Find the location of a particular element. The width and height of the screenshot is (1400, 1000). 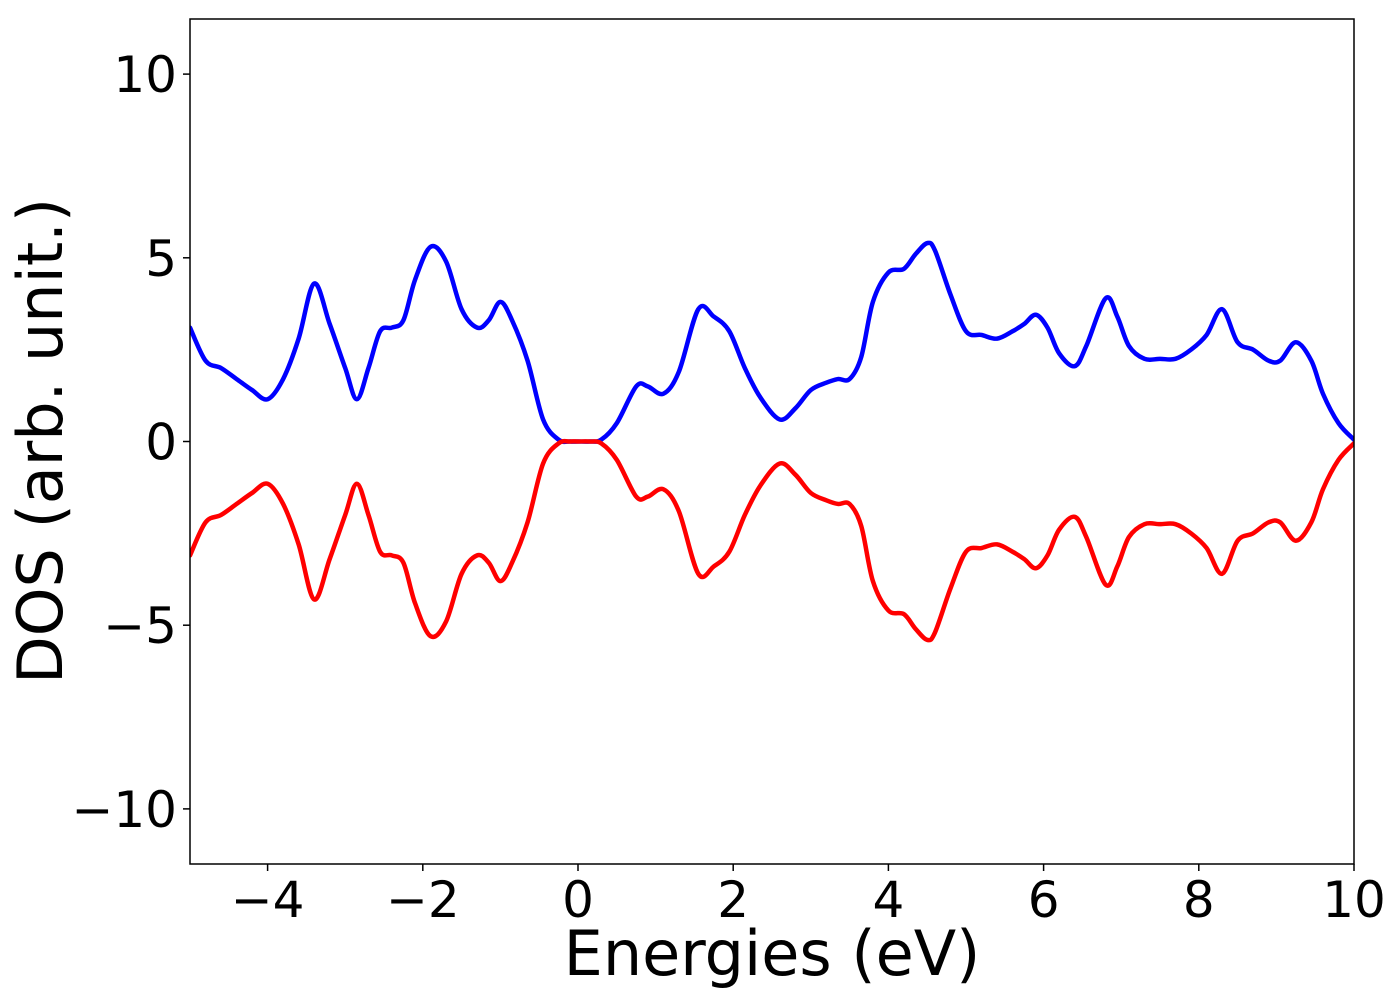

x-tick-label: 8 is located at coordinates (1199, 900).